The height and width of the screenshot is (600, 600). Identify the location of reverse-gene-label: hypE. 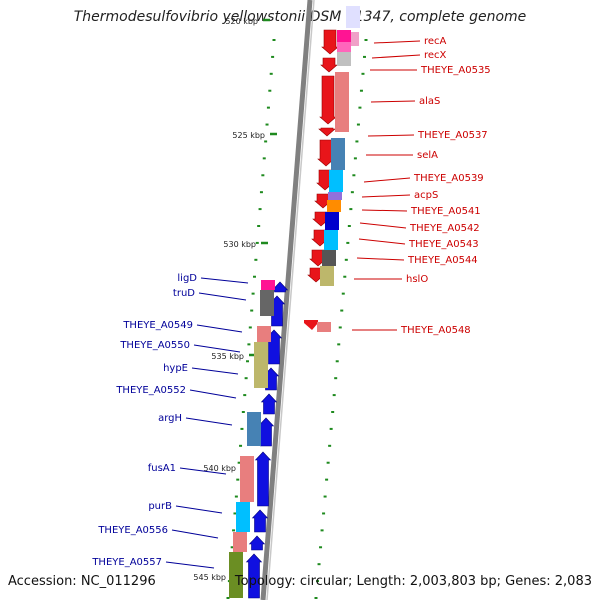
(175, 368).